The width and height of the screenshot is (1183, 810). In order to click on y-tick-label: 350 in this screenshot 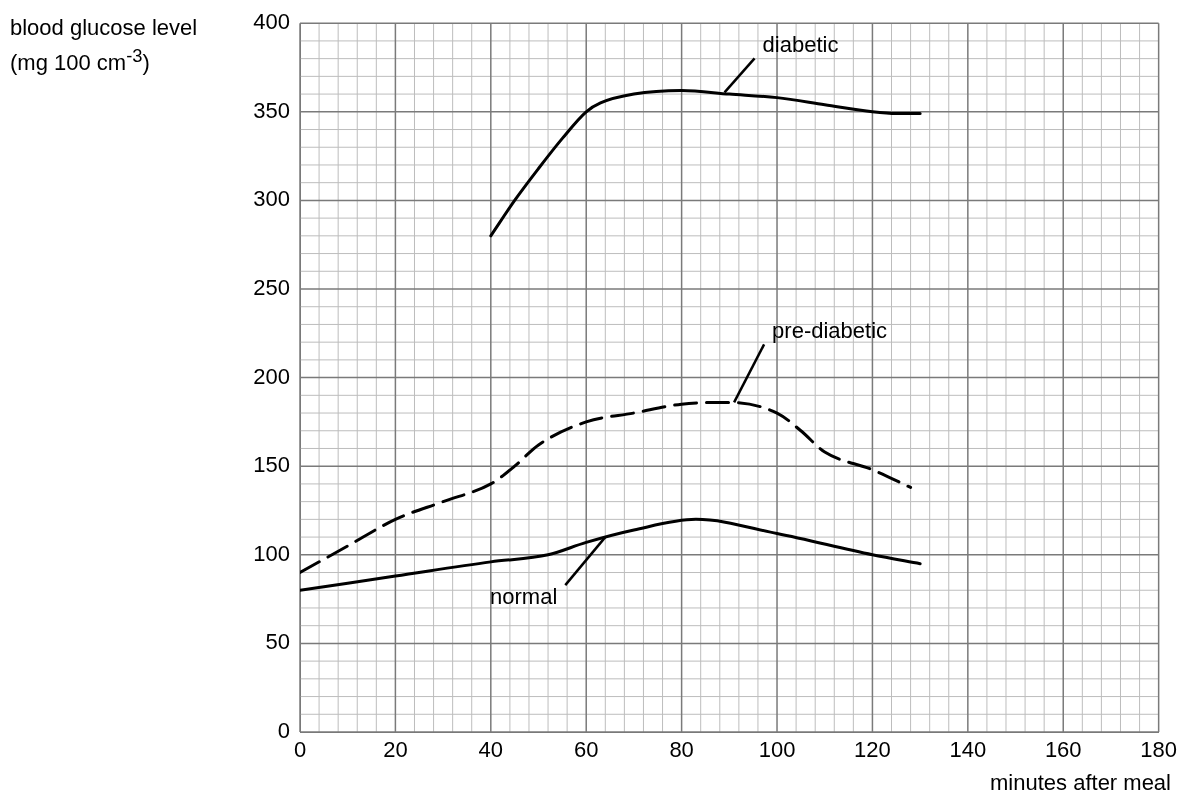, I will do `click(271, 110)`.